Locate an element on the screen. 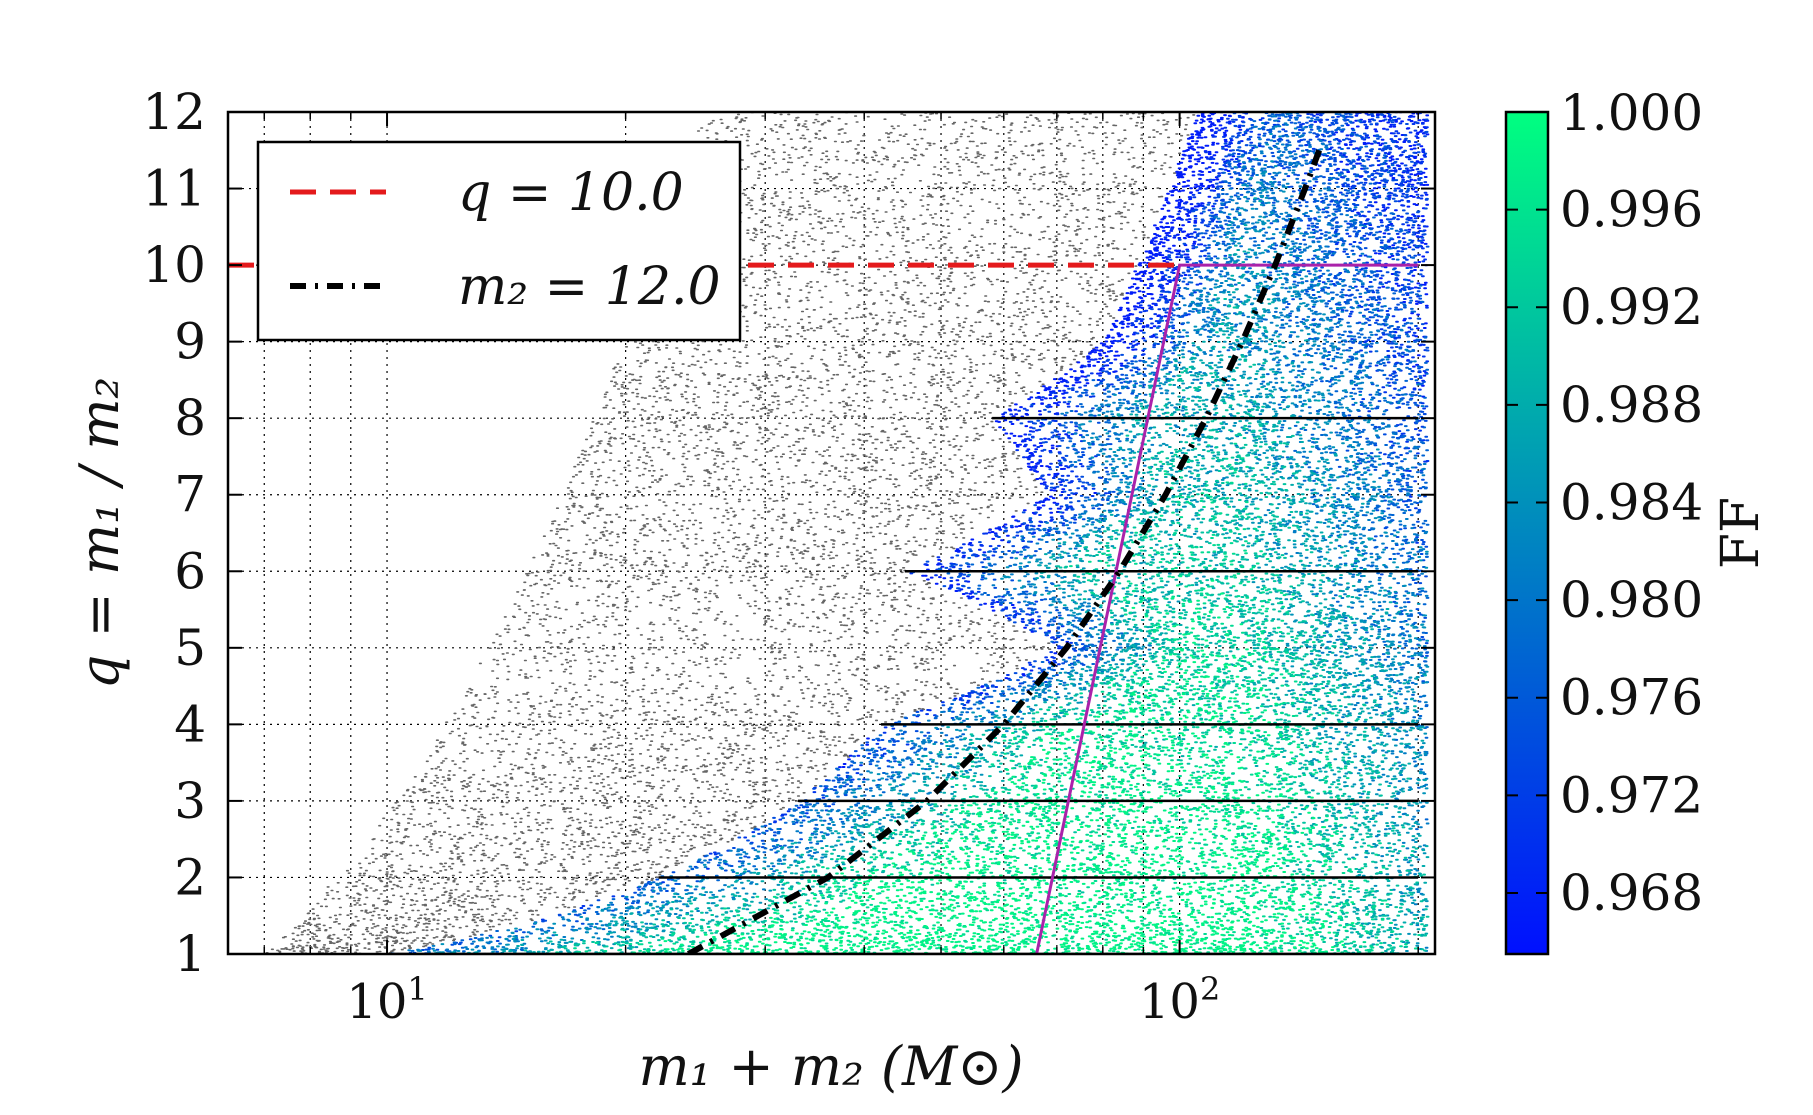 The width and height of the screenshot is (1813, 1115). legend-box is located at coordinates (499, 241).